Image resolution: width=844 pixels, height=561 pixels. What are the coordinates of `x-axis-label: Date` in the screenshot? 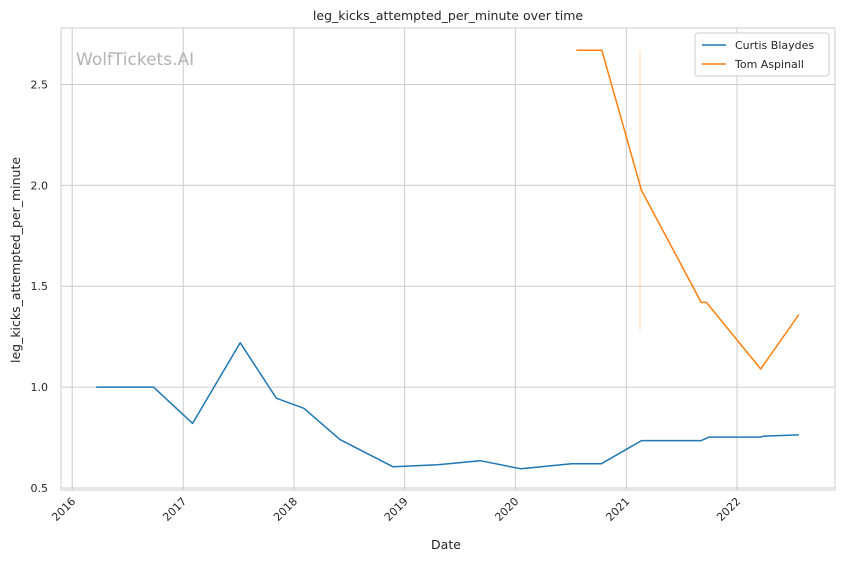 It's located at (446, 544).